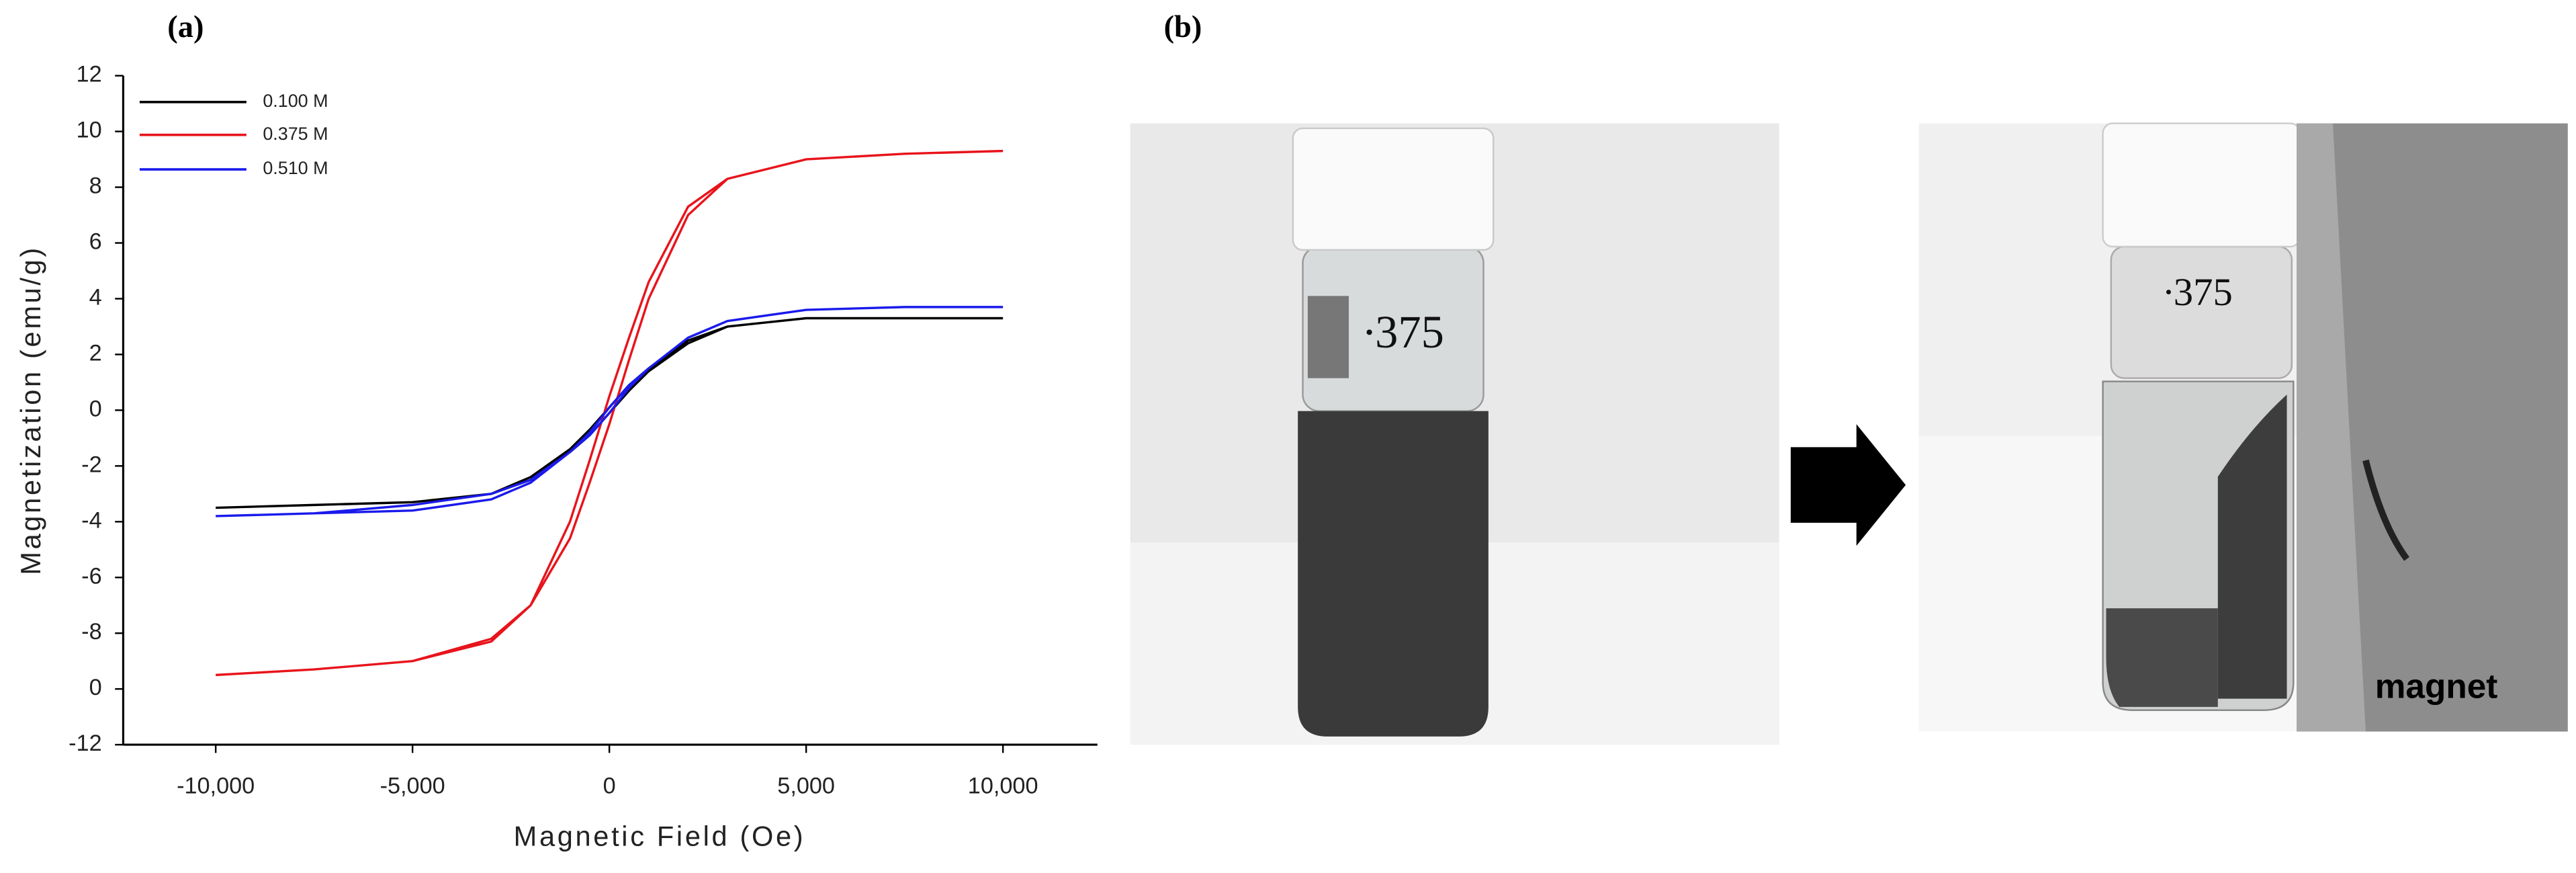 This screenshot has height=873, width=2576. What do you see at coordinates (89, 74) in the screenshot?
I see `y-tick-label: 12` at bounding box center [89, 74].